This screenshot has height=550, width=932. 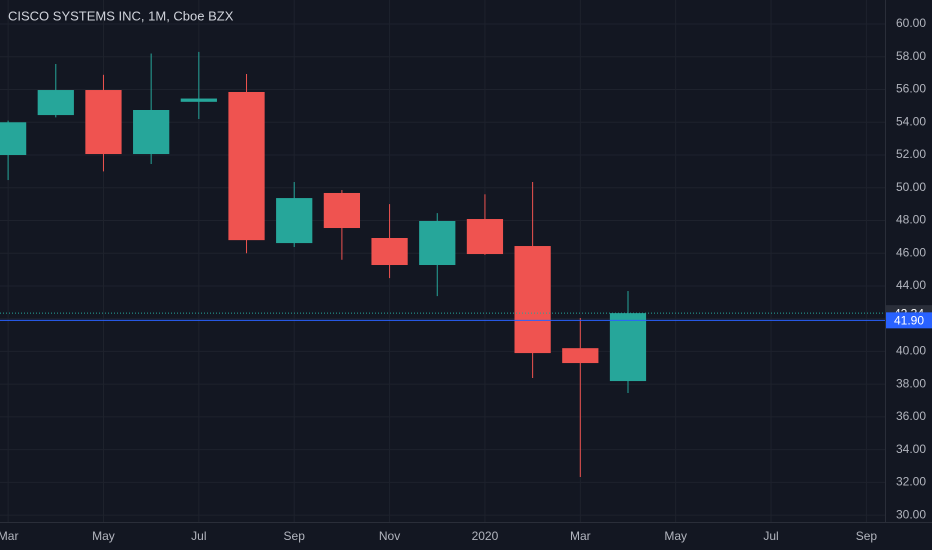 I want to click on y-tick-label: 48.00, so click(x=911, y=220).